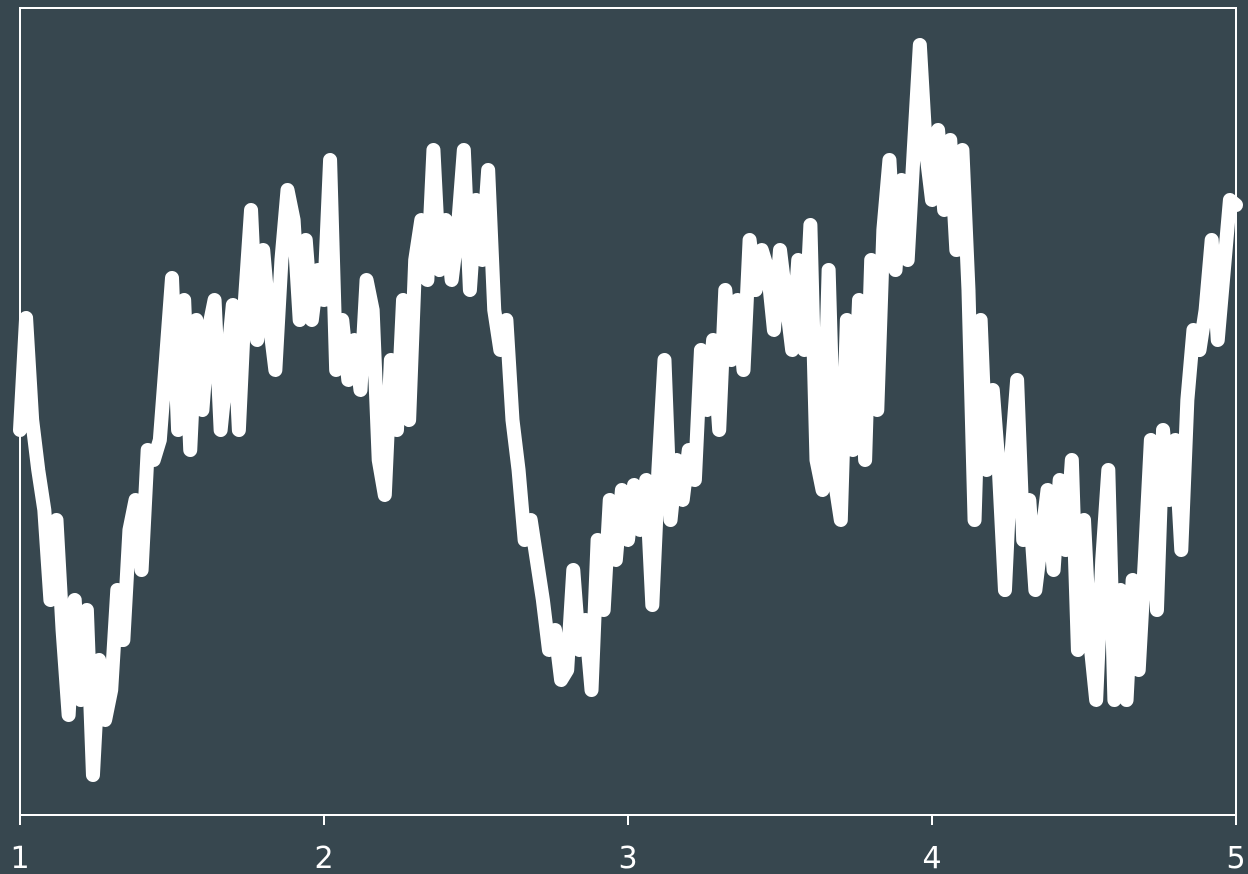  I want to click on x-tick-label: 4, so click(931, 857).